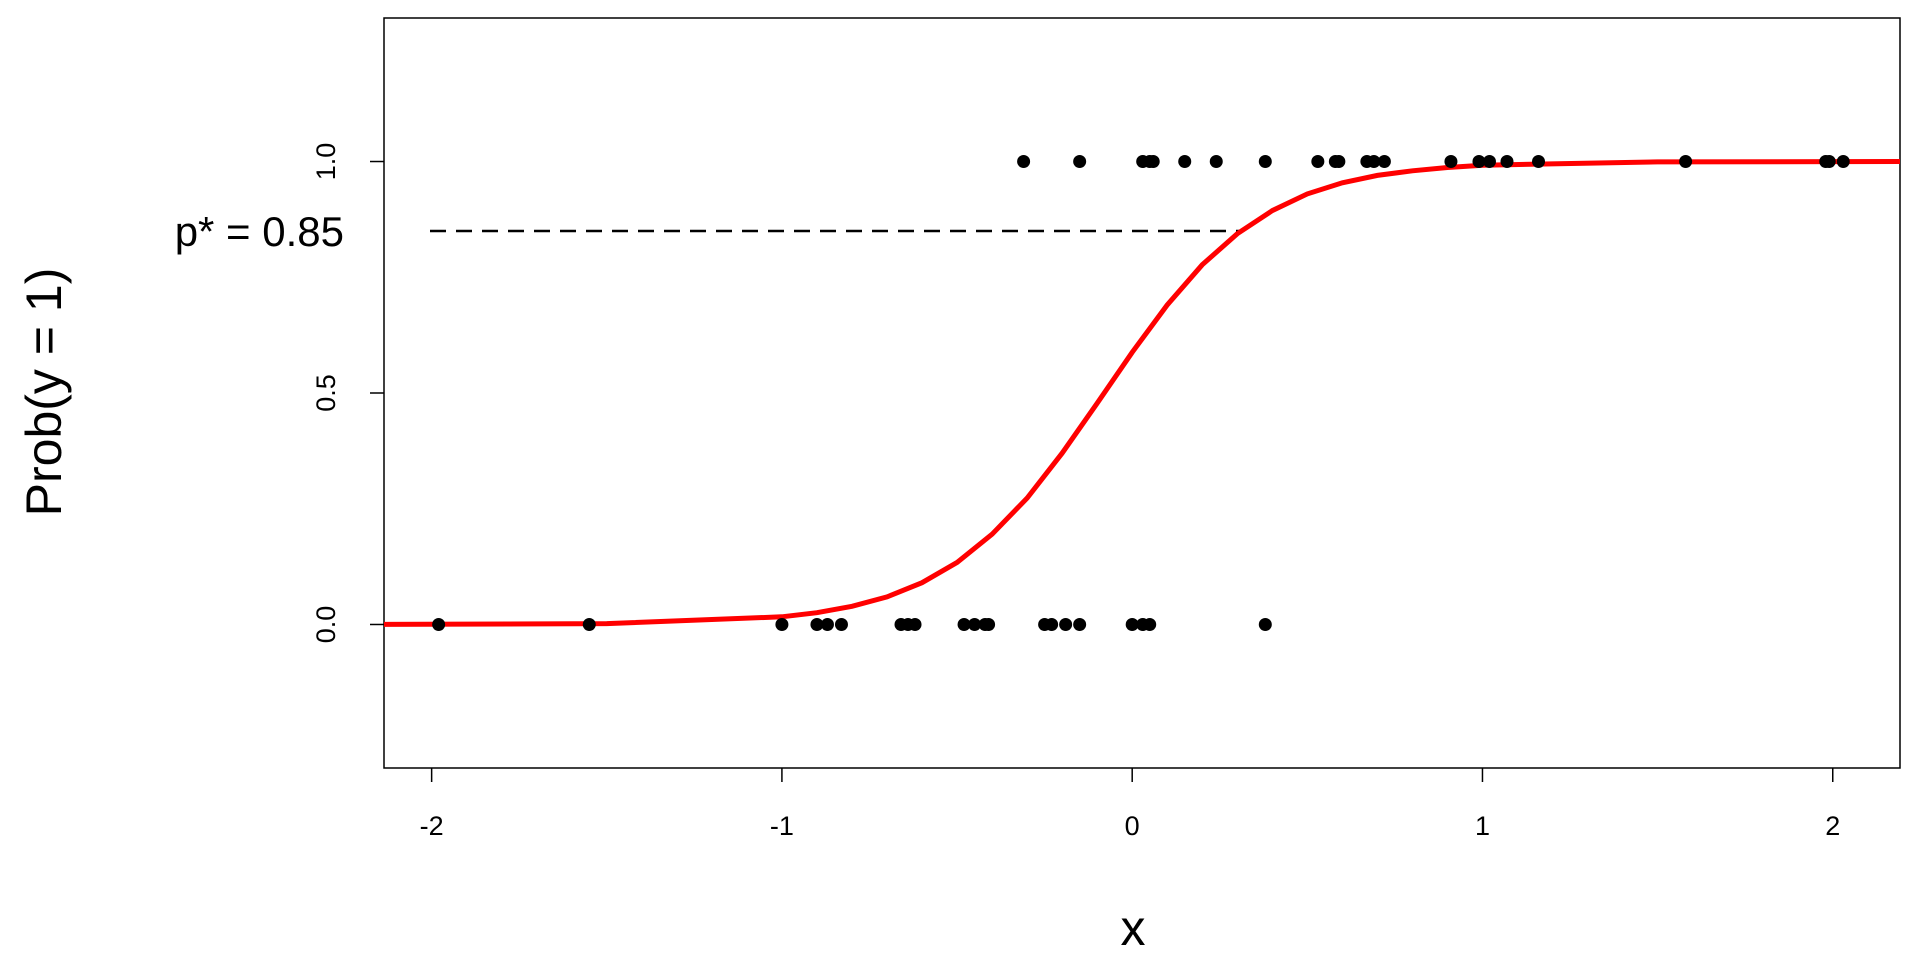 The image size is (1920, 960). I want to click on x-tick-label: -2, so click(432, 826).